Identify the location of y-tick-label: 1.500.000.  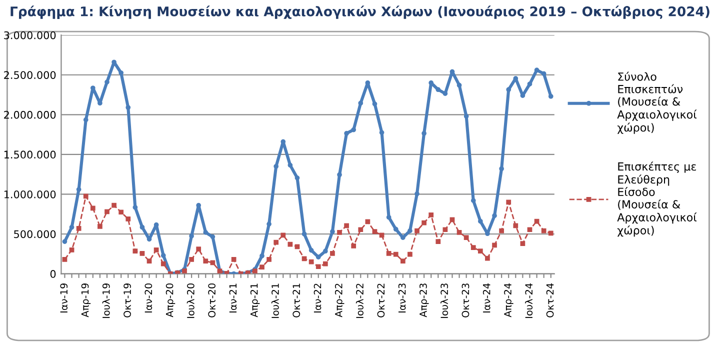
(30, 154).